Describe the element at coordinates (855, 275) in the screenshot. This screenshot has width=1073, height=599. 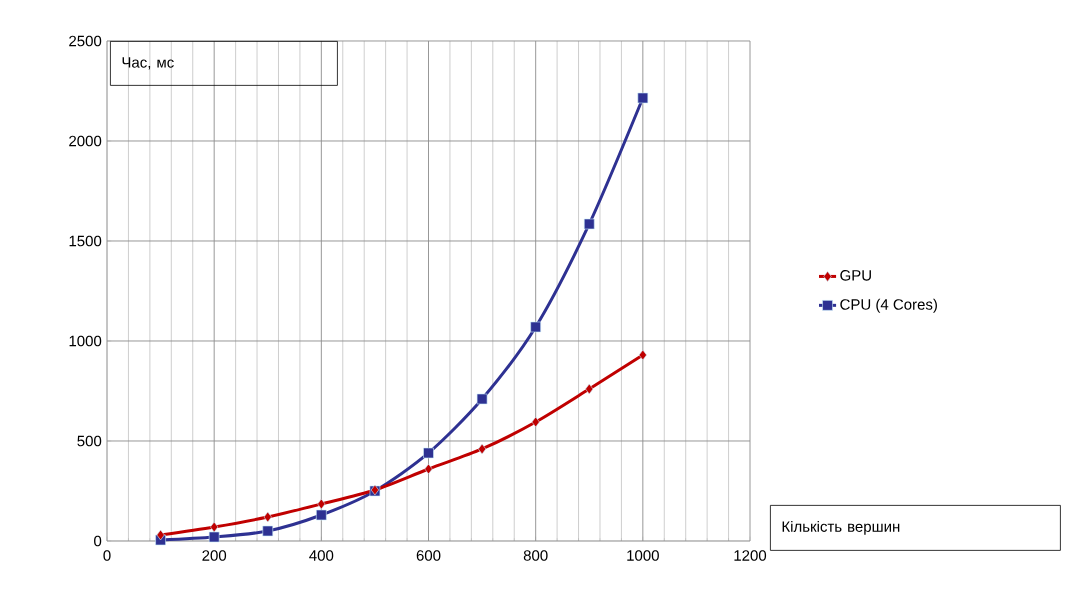
I see `legend-label: GPU` at that location.